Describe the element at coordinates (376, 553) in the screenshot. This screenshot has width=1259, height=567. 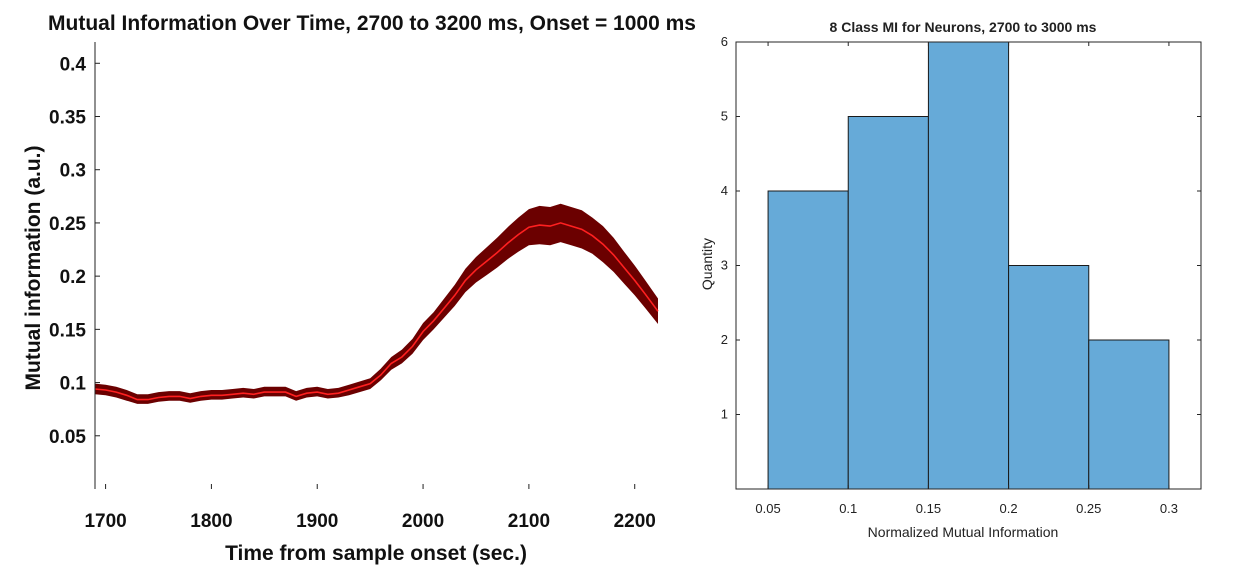
I see `left-x-axis-label: Time from sample onset (sec.)` at that location.